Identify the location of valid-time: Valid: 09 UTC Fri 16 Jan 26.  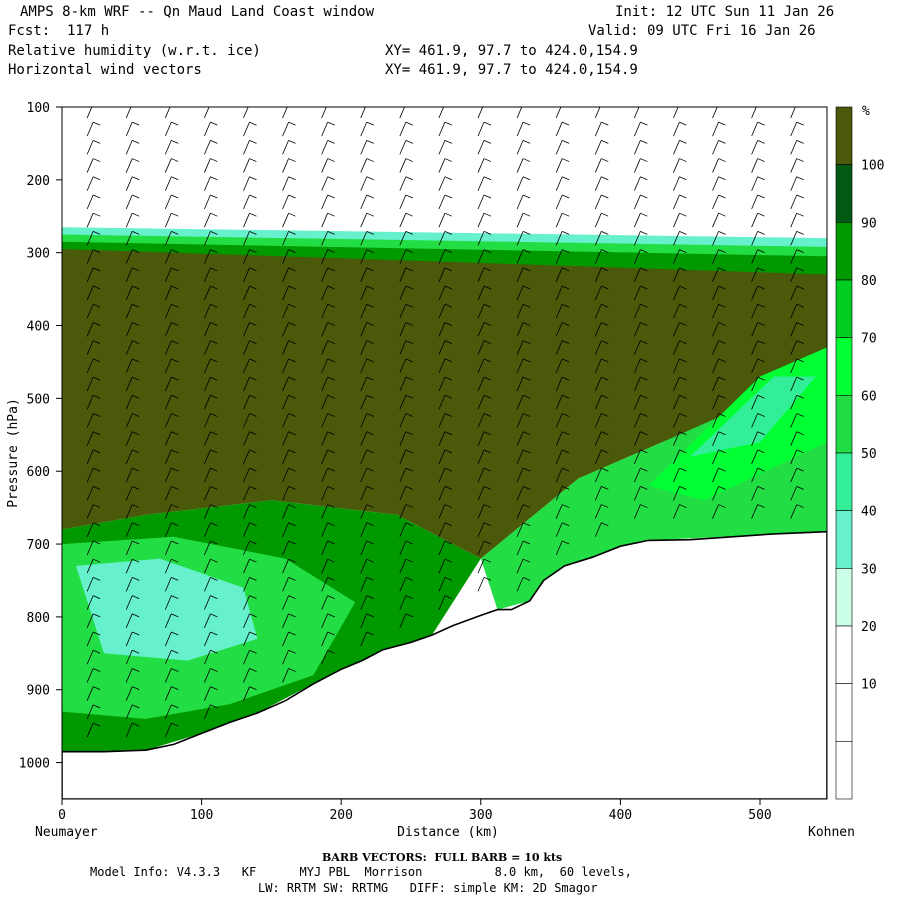
(702, 31).